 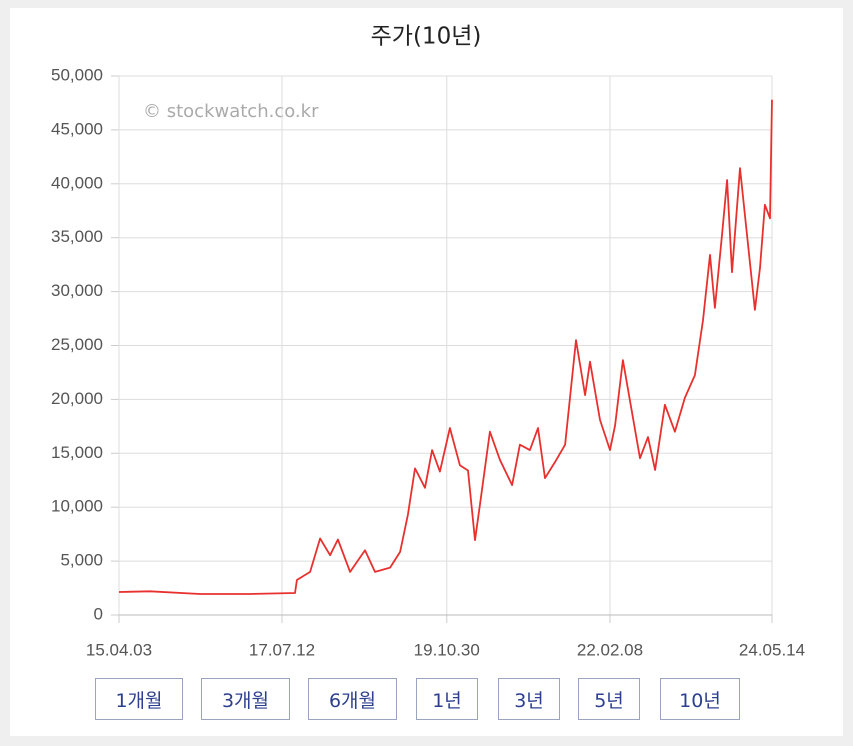 What do you see at coordinates (245, 699) in the screenshot?
I see `period-button: 3개월` at bounding box center [245, 699].